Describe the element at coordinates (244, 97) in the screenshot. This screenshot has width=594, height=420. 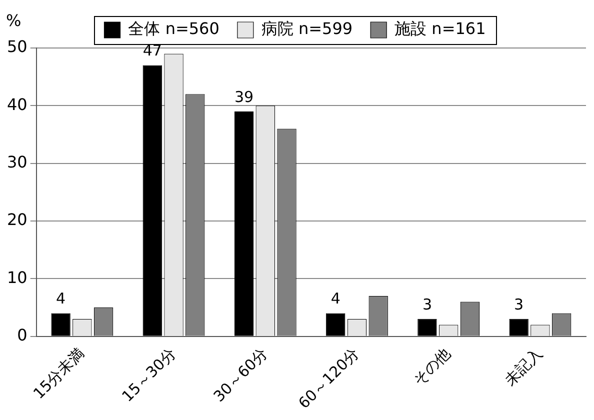
I see `data-label: 39` at that location.